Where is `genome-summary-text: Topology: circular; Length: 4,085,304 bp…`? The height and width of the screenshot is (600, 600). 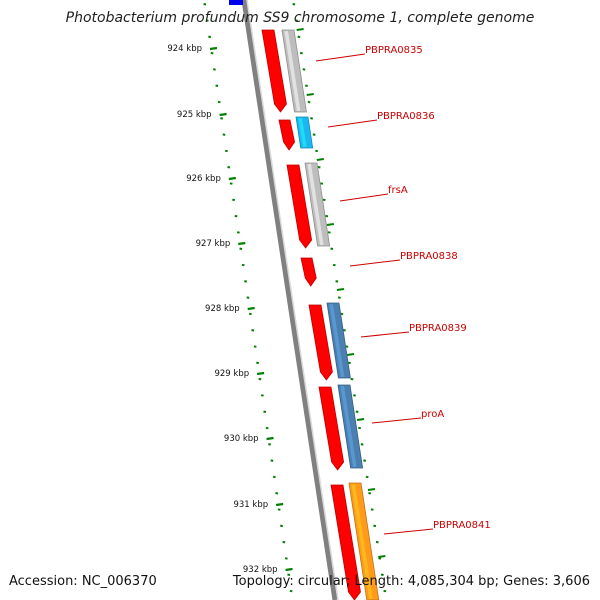
genome-summary-text: Topology: circular; Length: 4,085,304 bp… is located at coordinates (411, 581).